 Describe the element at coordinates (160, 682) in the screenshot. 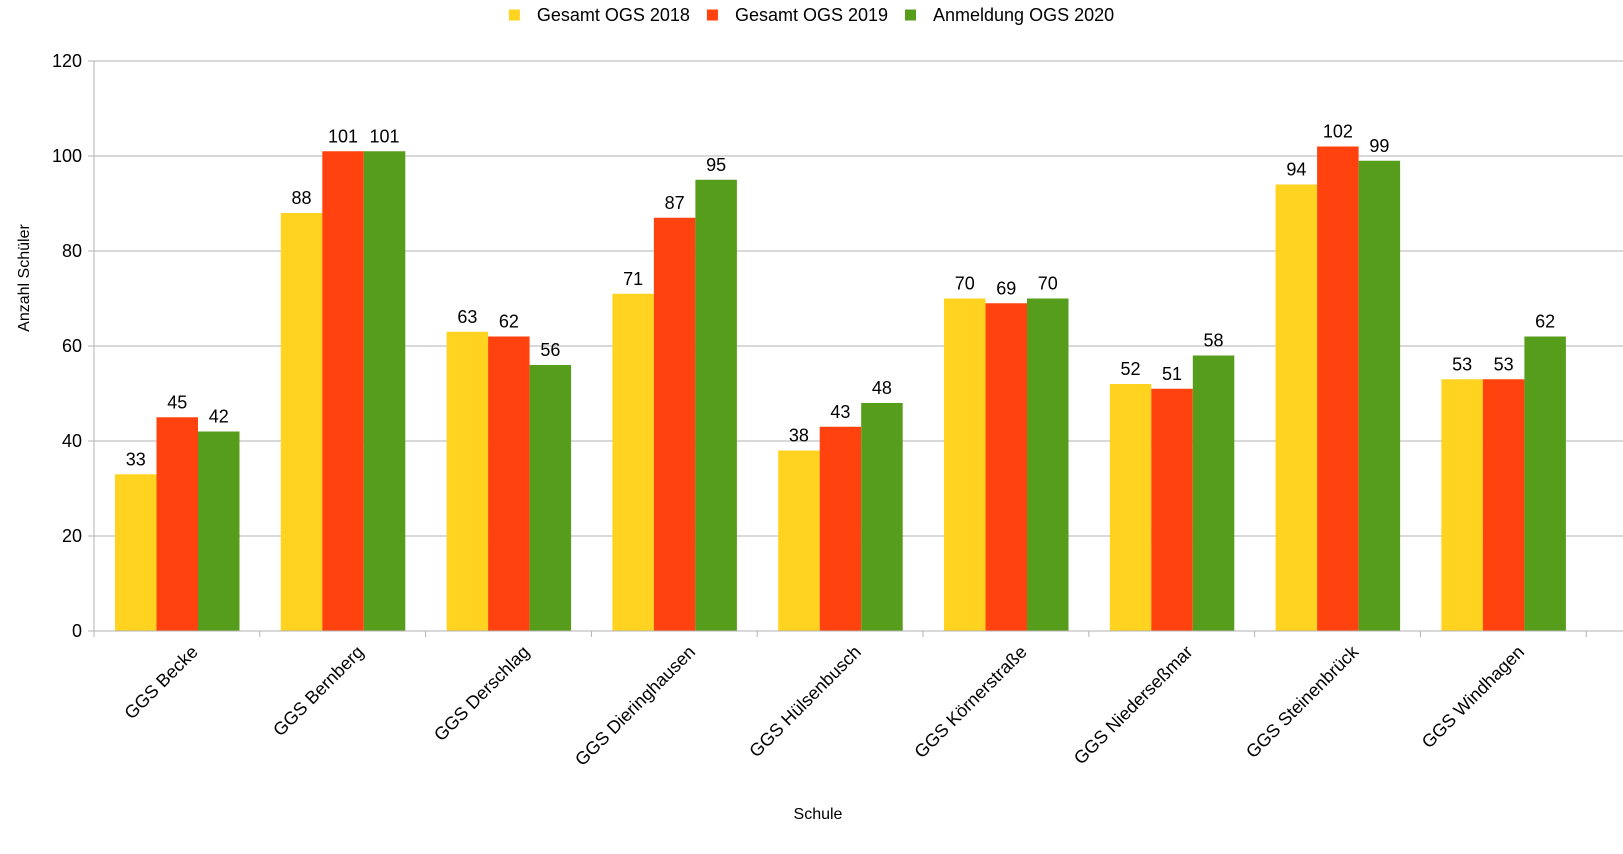

I see `x-tick-label: GGS Becke` at that location.